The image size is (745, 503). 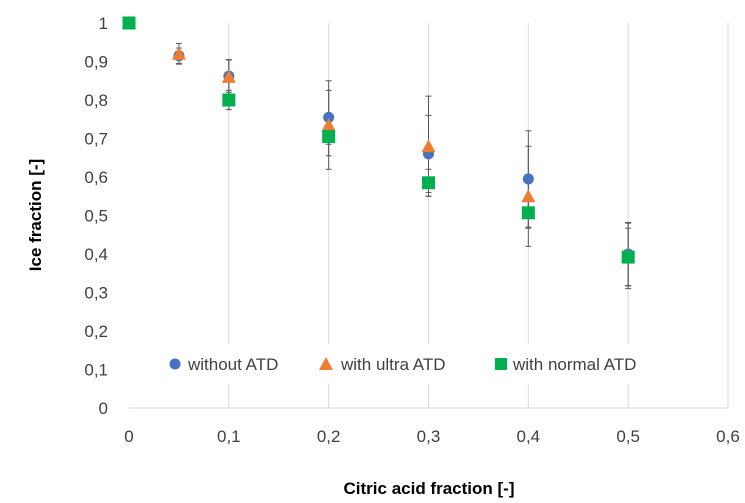 I want to click on x-tick-label: 0, so click(x=128, y=436).